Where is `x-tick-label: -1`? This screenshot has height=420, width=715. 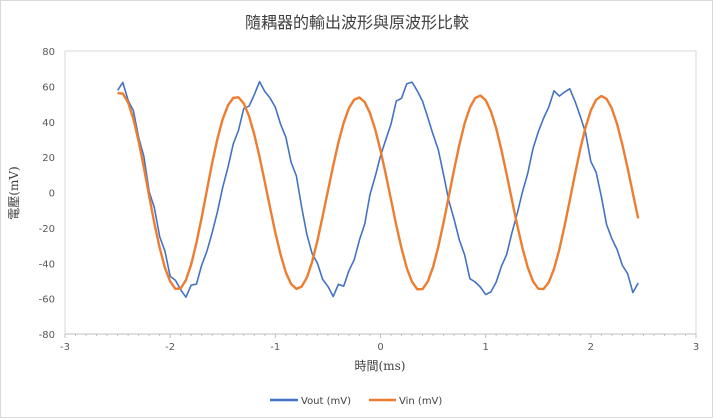 x-tick-label: -1 is located at coordinates (275, 347).